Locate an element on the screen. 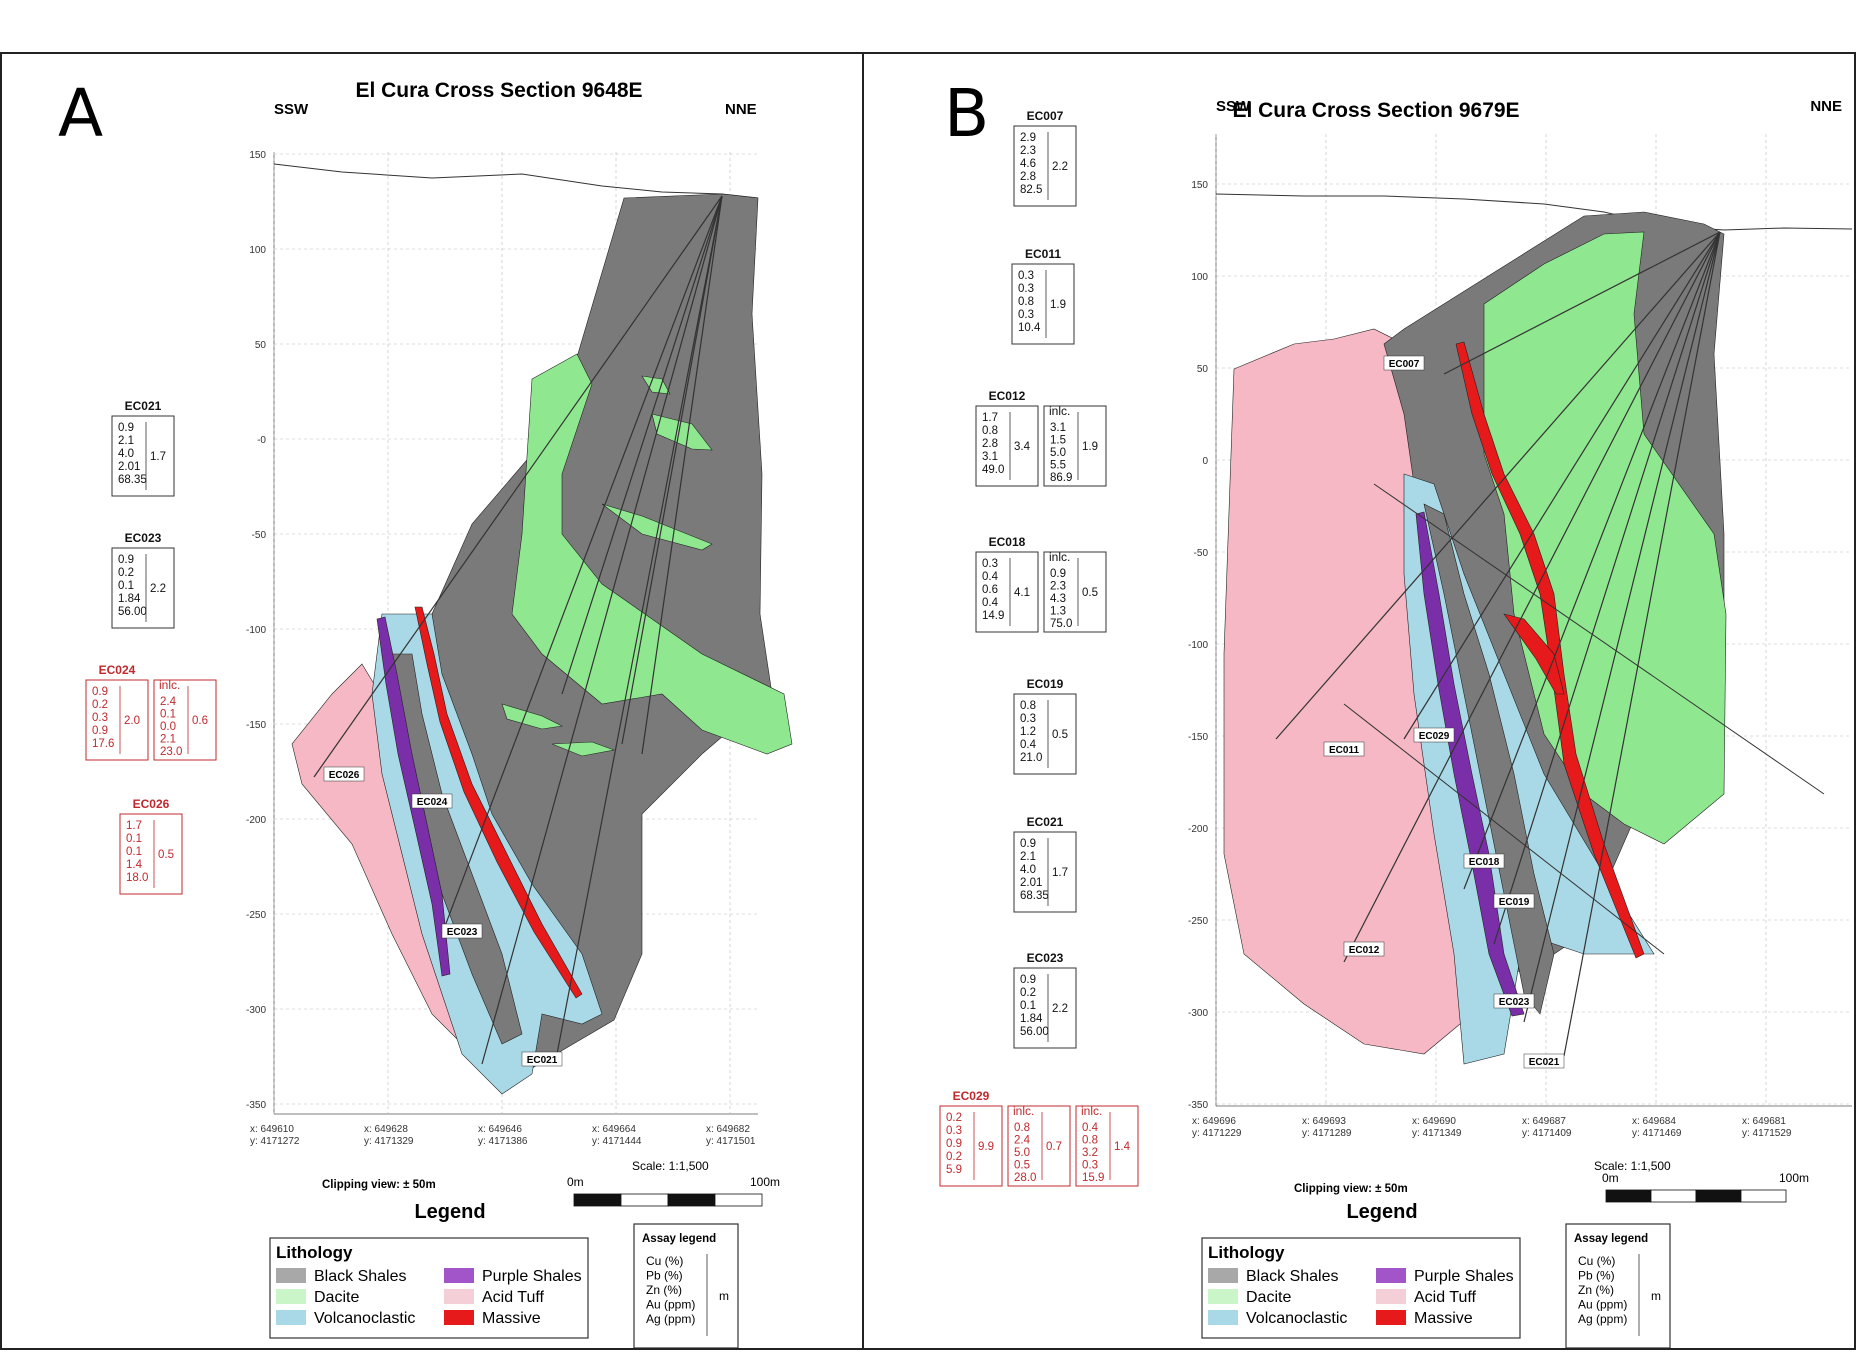 Image resolution: width=1872 pixels, height=1353 pixels. panel-letter: B is located at coordinates (966, 113).